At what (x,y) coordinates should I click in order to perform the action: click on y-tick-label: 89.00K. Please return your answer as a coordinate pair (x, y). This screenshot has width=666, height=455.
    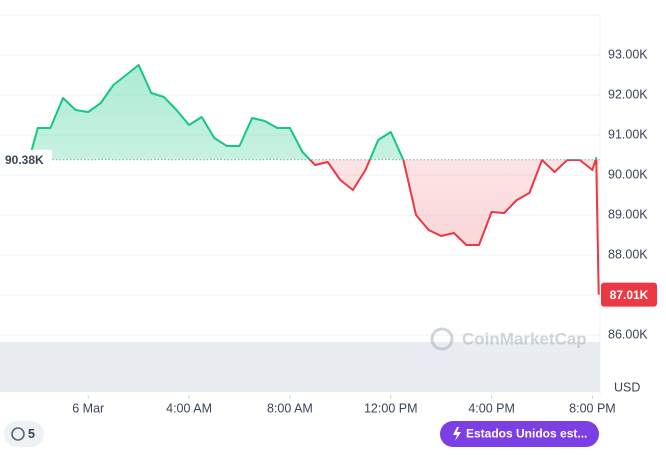
    Looking at the image, I should click on (628, 214).